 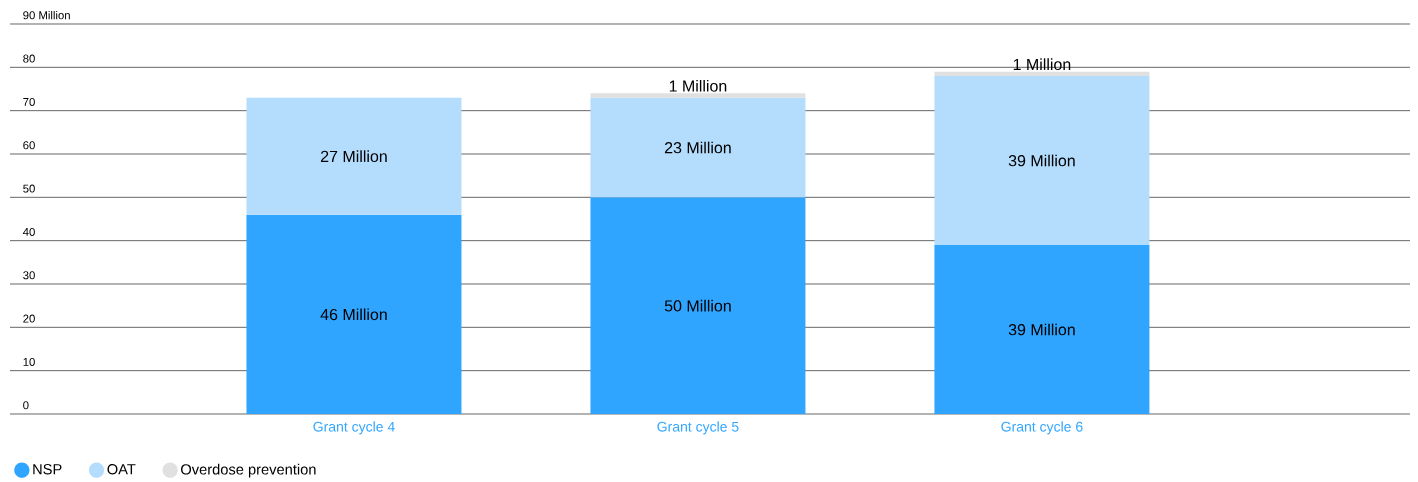 I want to click on legend-label: OAT, so click(x=121, y=469).